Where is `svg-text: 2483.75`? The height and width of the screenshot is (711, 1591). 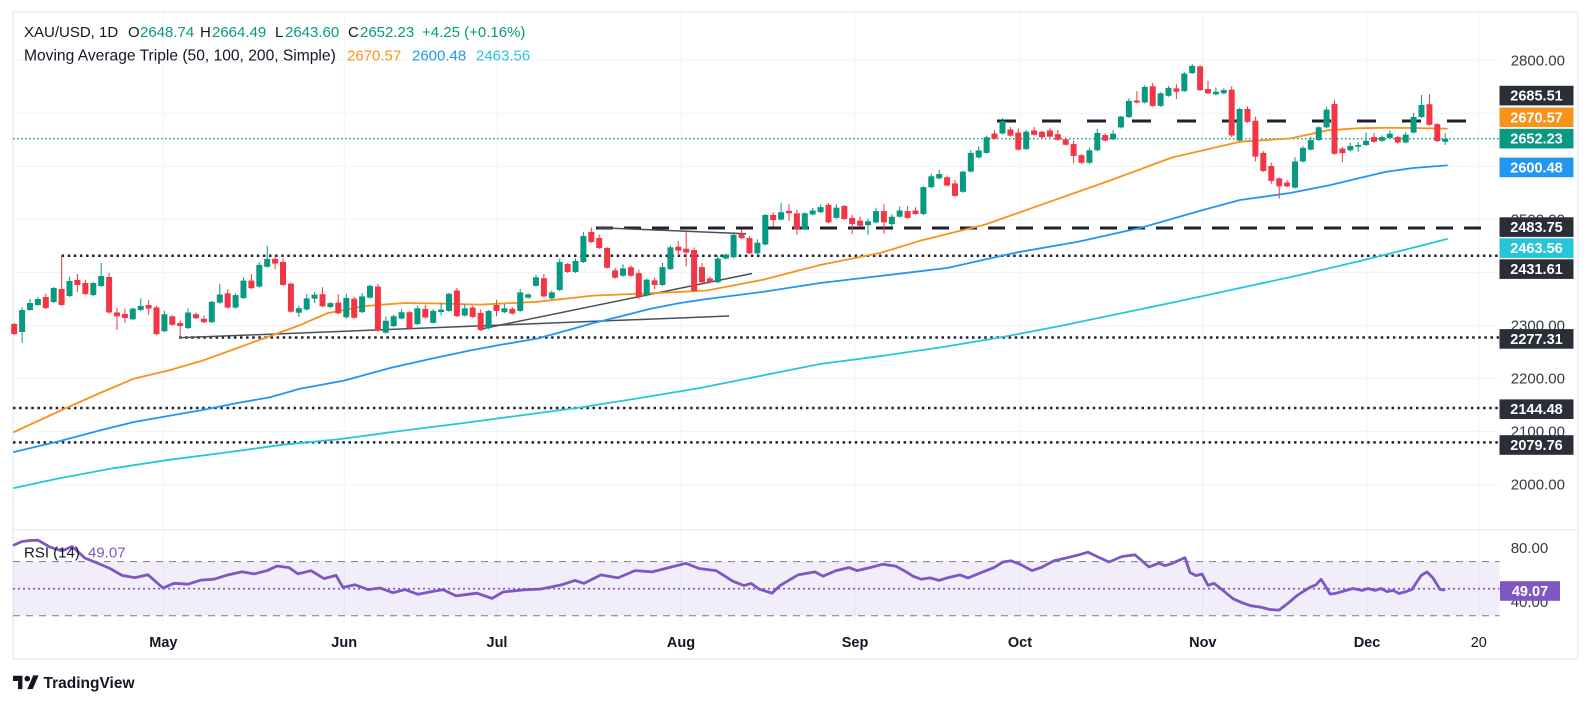
svg-text: 2483.75 is located at coordinates (1536, 228).